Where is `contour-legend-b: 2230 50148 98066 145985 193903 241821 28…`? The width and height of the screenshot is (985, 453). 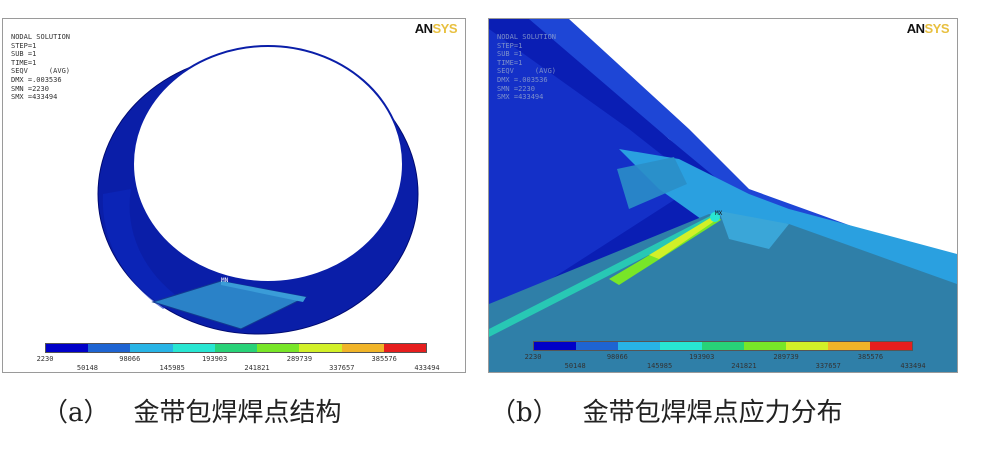
contour-legend-b: 2230 50148 98066 145985 193903 241821 28… is located at coordinates (725, 356).